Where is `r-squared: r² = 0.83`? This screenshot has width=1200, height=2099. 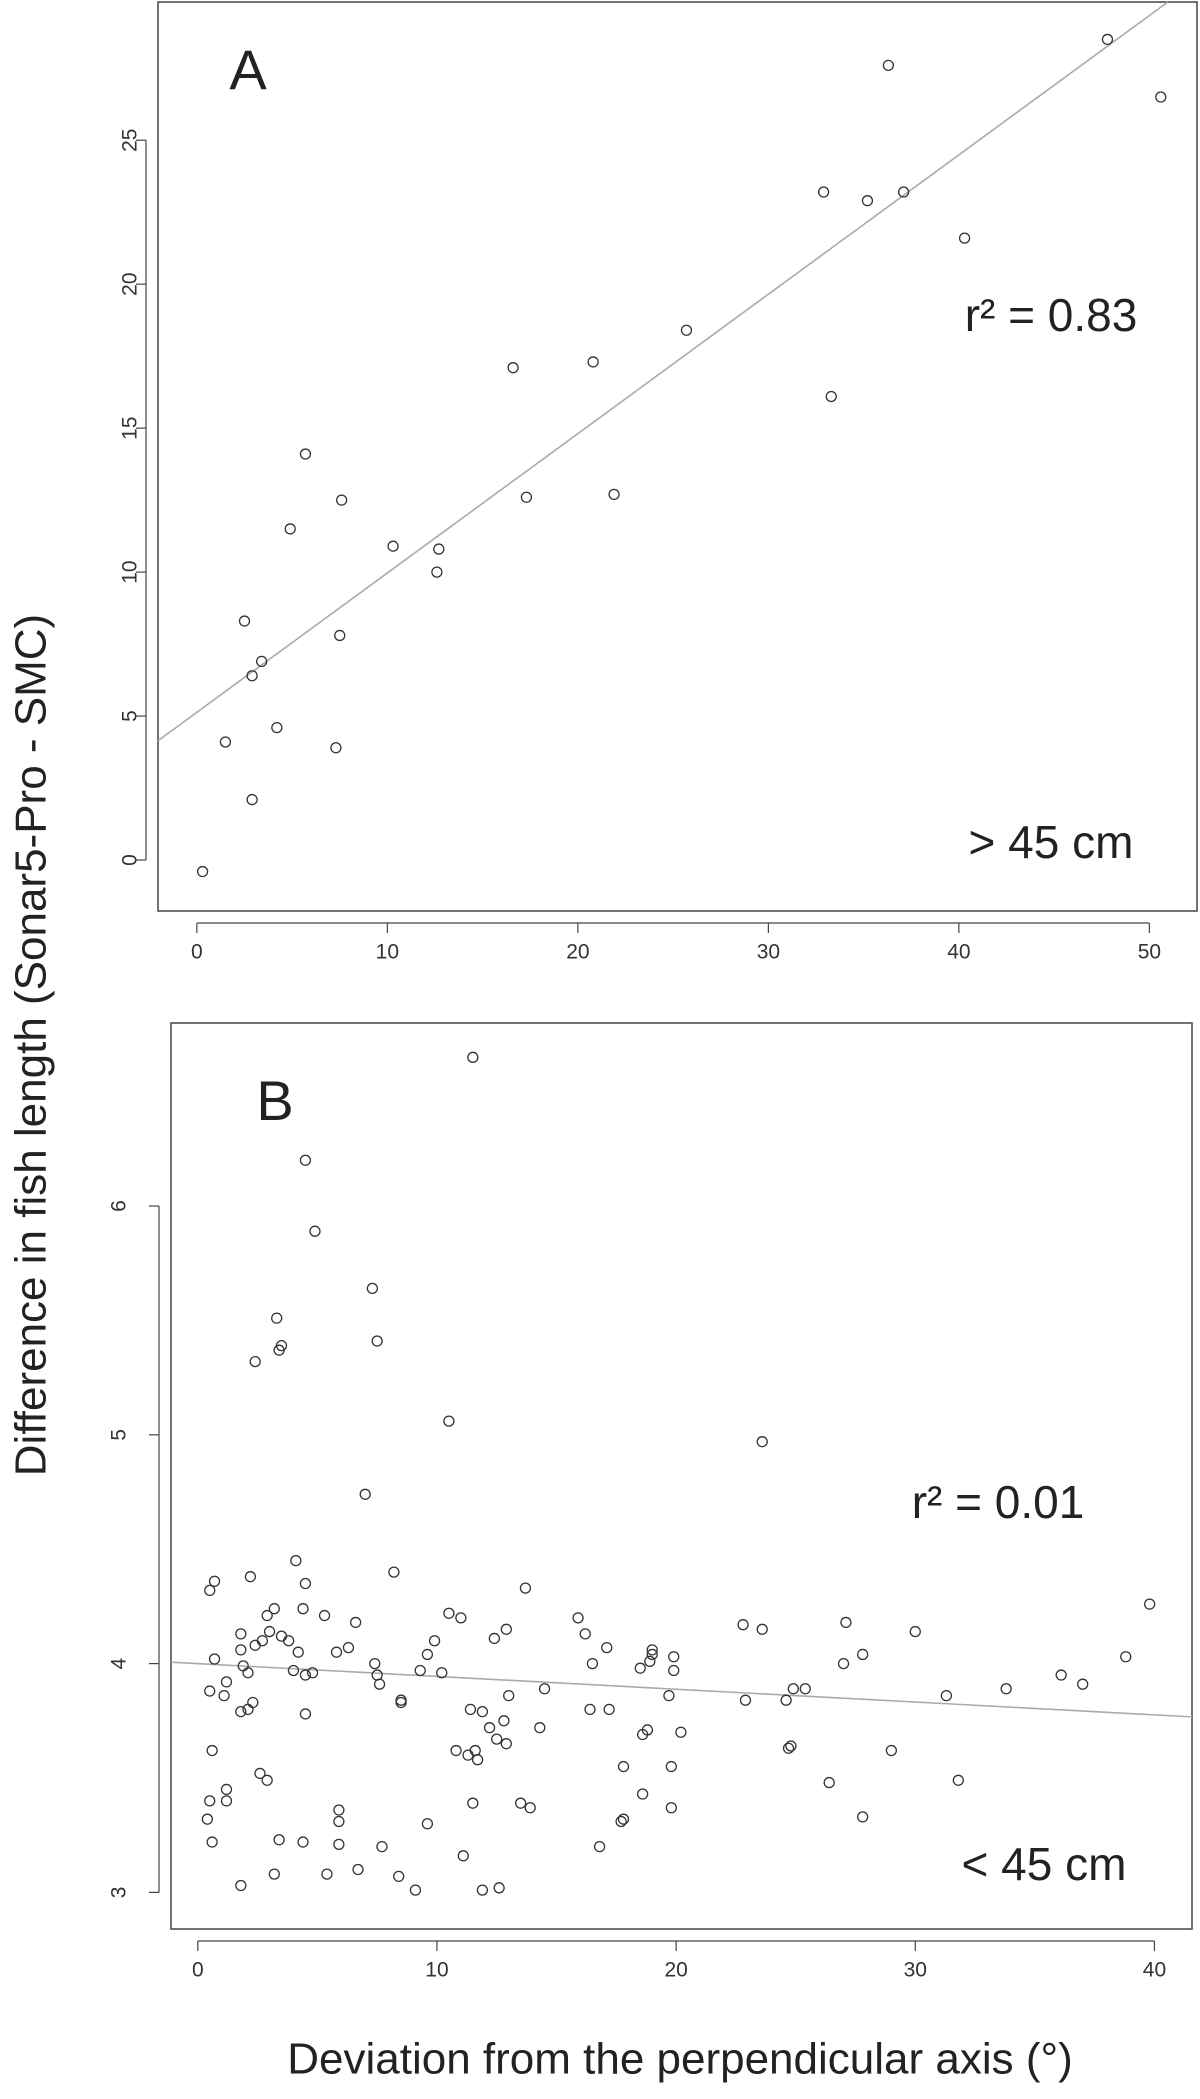
r-squared: r² = 0.83 is located at coordinates (1051, 315).